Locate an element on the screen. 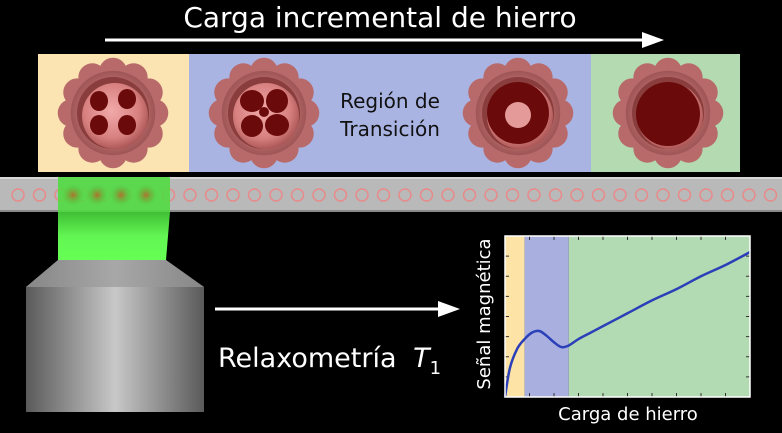 This screenshot has height=433, width=782. relaxometry-label: Relaxometría T1 is located at coordinates (329, 361).